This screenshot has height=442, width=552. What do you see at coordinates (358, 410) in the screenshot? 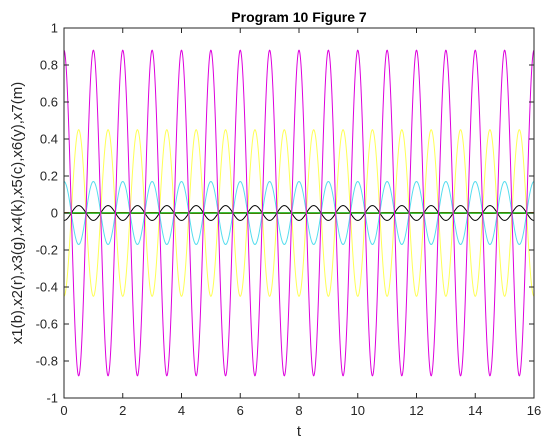
I see `x-tick-label: 10` at bounding box center [358, 410].